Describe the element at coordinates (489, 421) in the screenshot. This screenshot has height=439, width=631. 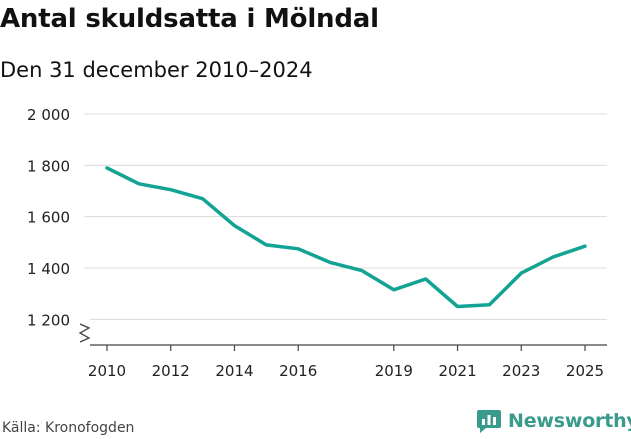
I see `newsworthy-logo-icon` at that location.